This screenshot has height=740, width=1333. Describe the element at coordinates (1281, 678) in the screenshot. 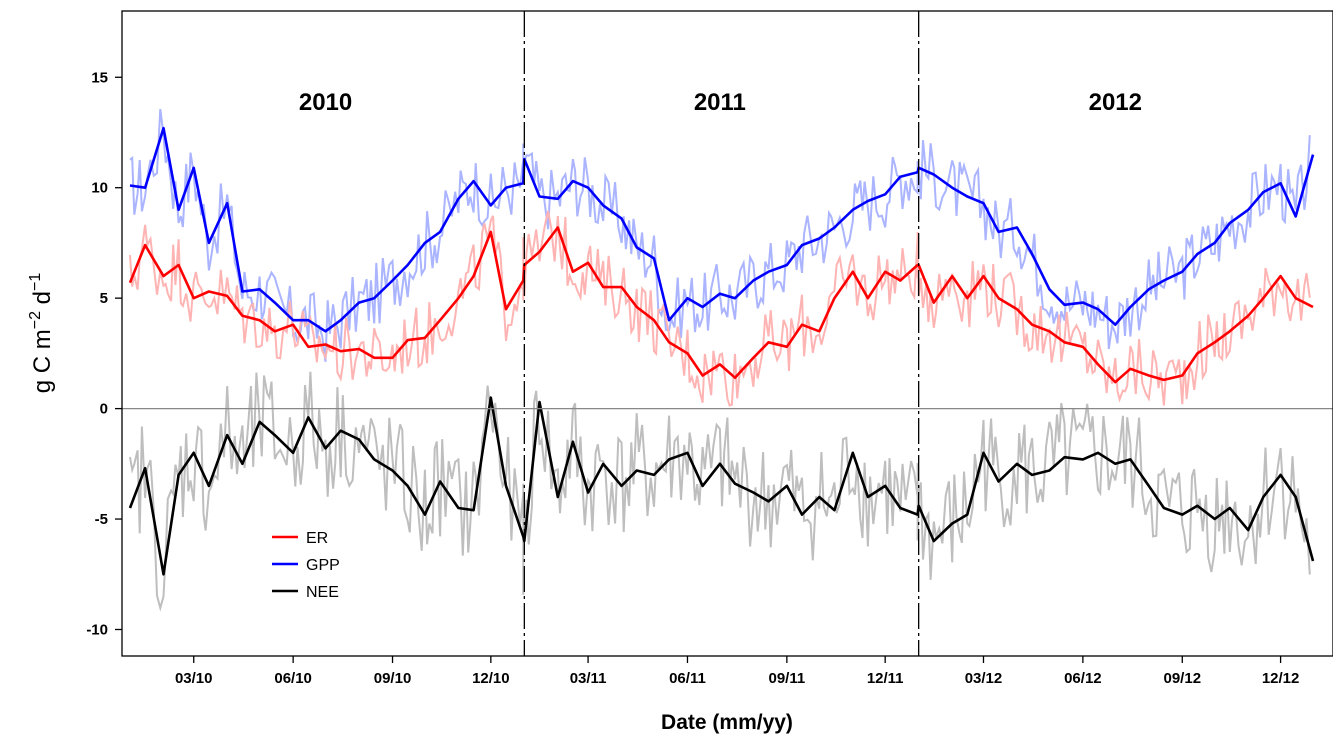

I see `x-tick-label: 12/12` at that location.